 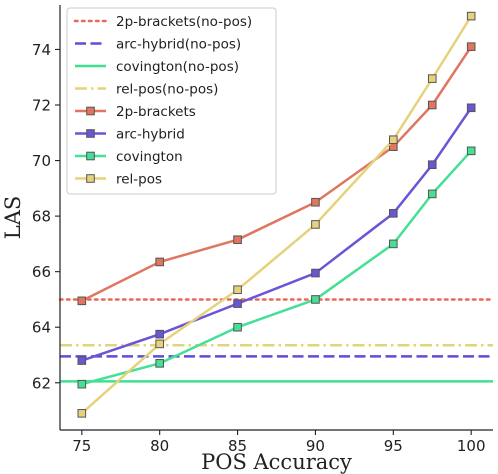 I want to click on legend-label: arc-hybrid, so click(x=150, y=135).